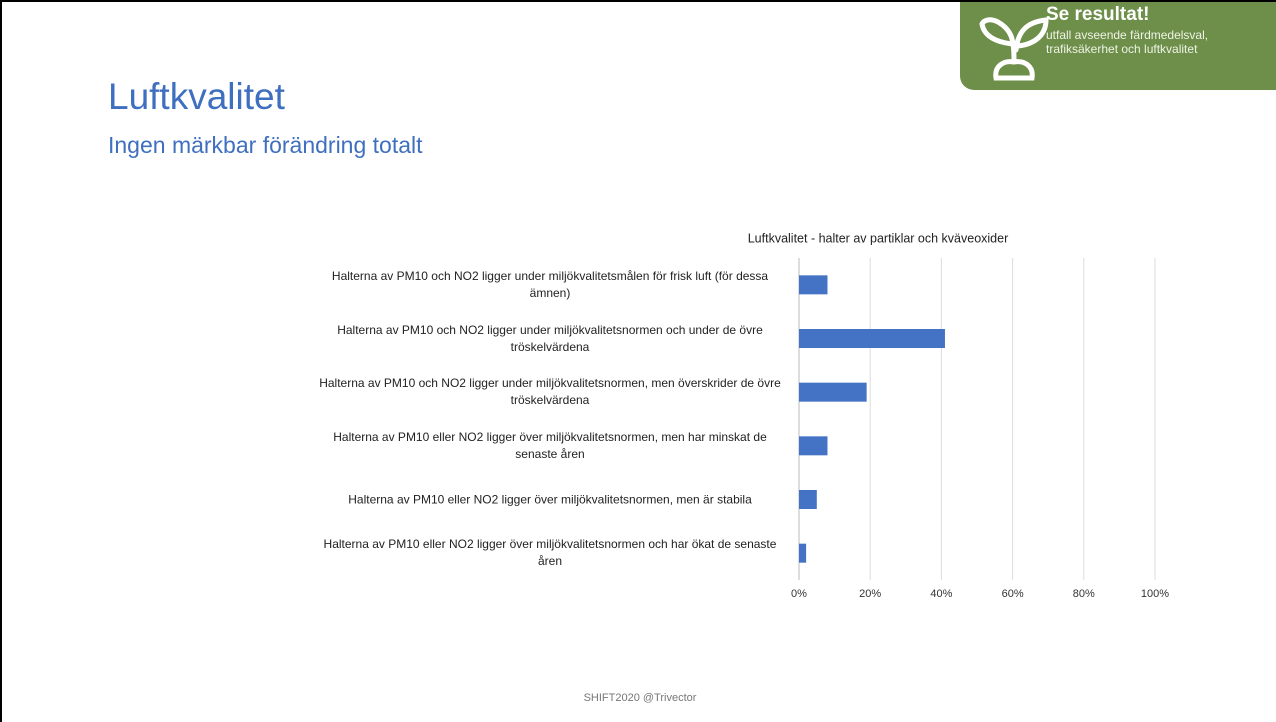  Describe the element at coordinates (1084, 594) in the screenshot. I see `x-tick-label: 80%` at that location.